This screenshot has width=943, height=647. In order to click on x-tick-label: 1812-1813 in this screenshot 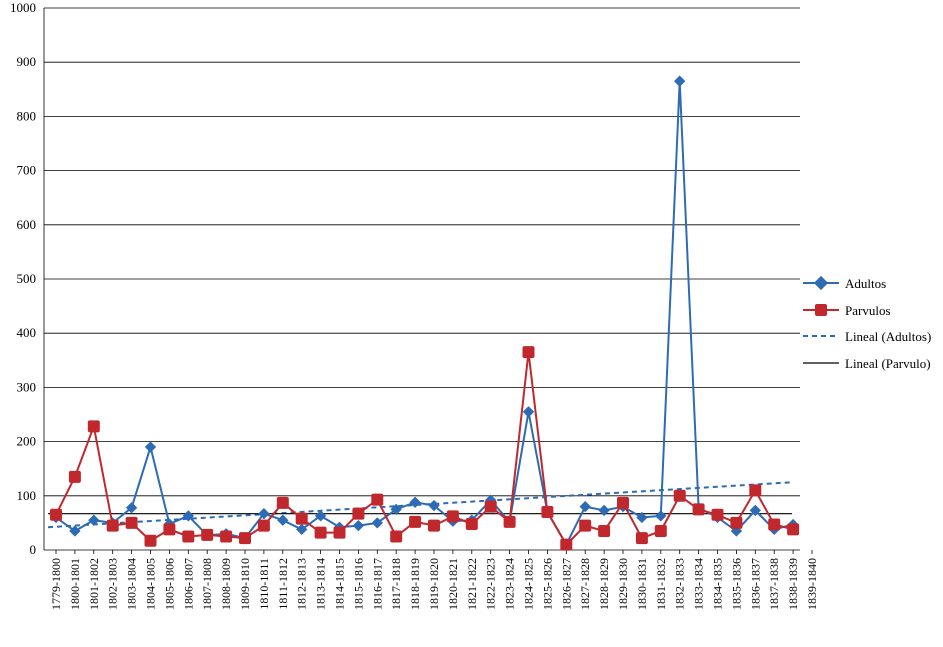, I will do `click(302, 584)`.